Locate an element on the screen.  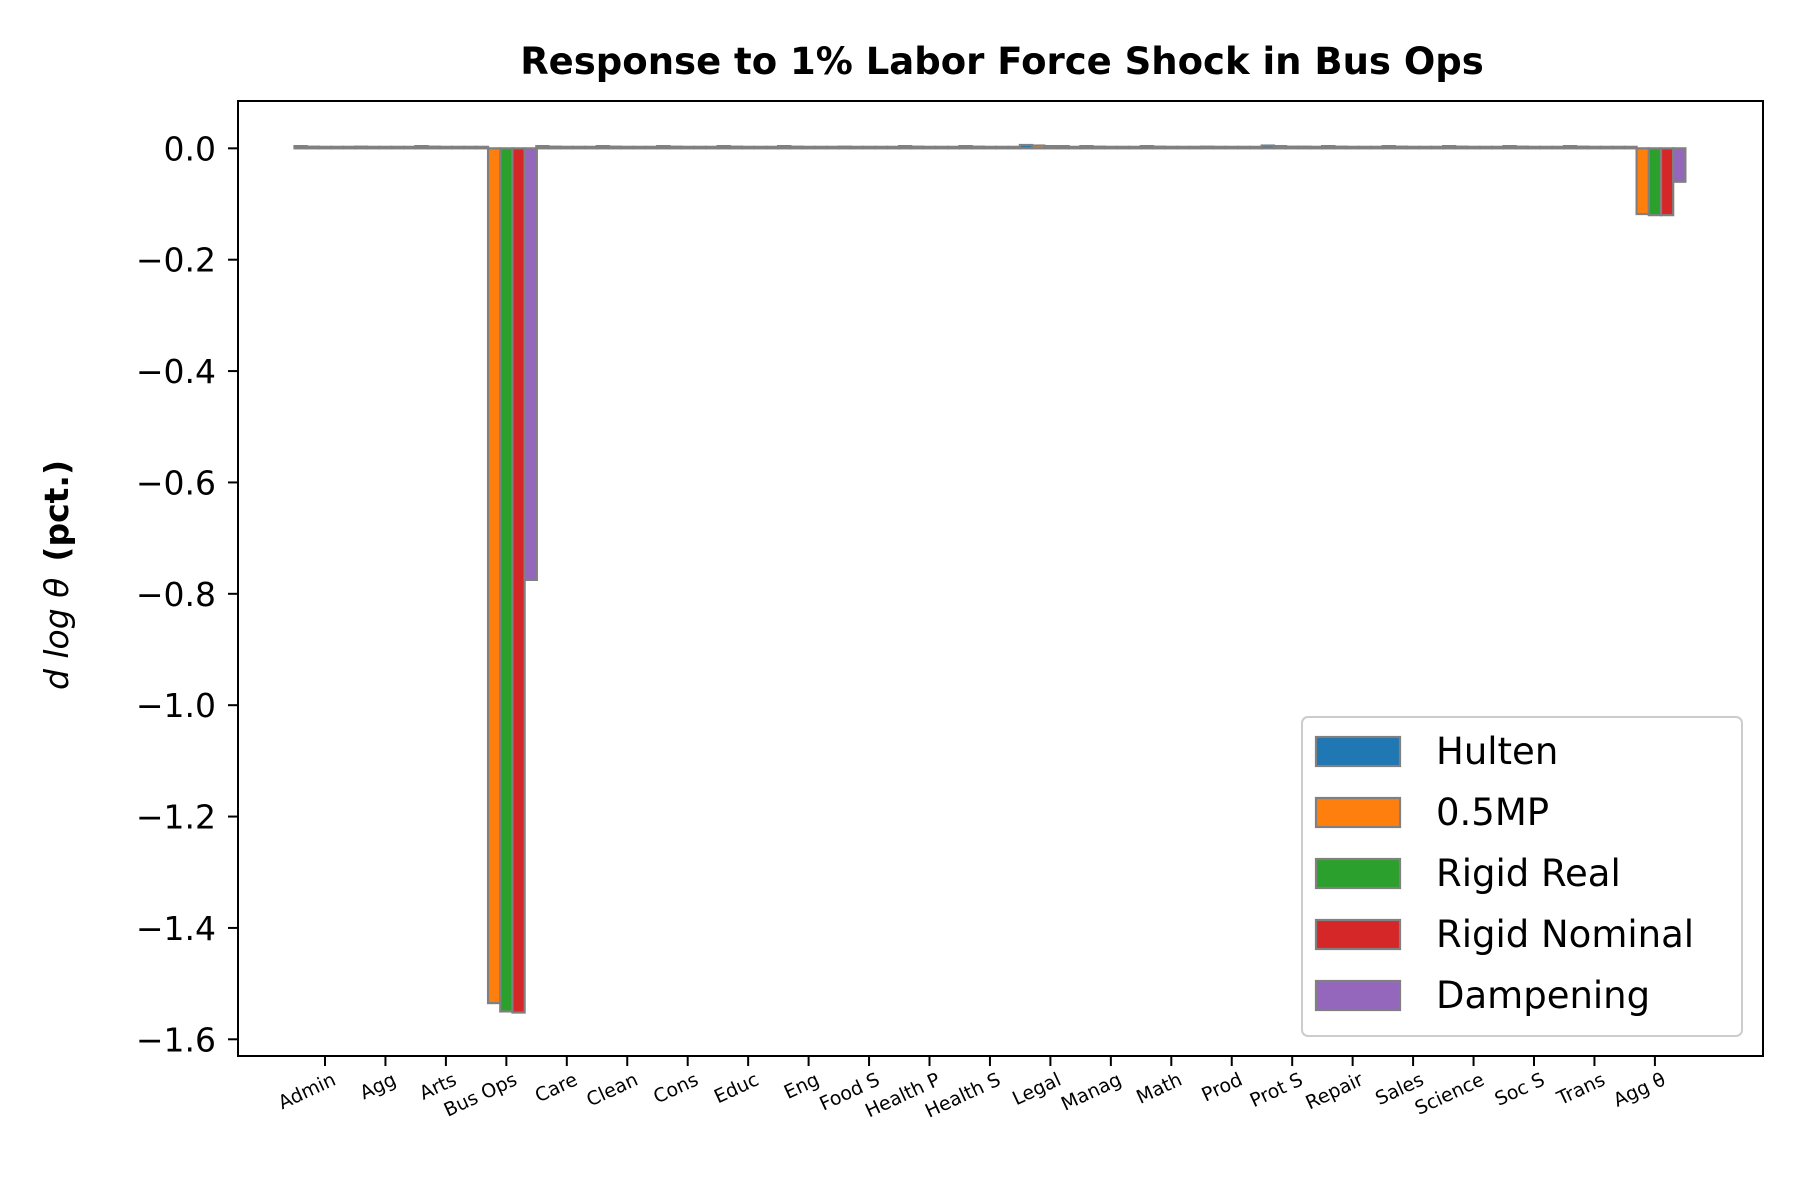
bar-0-5mp-arts is located at coordinates (433, 147).